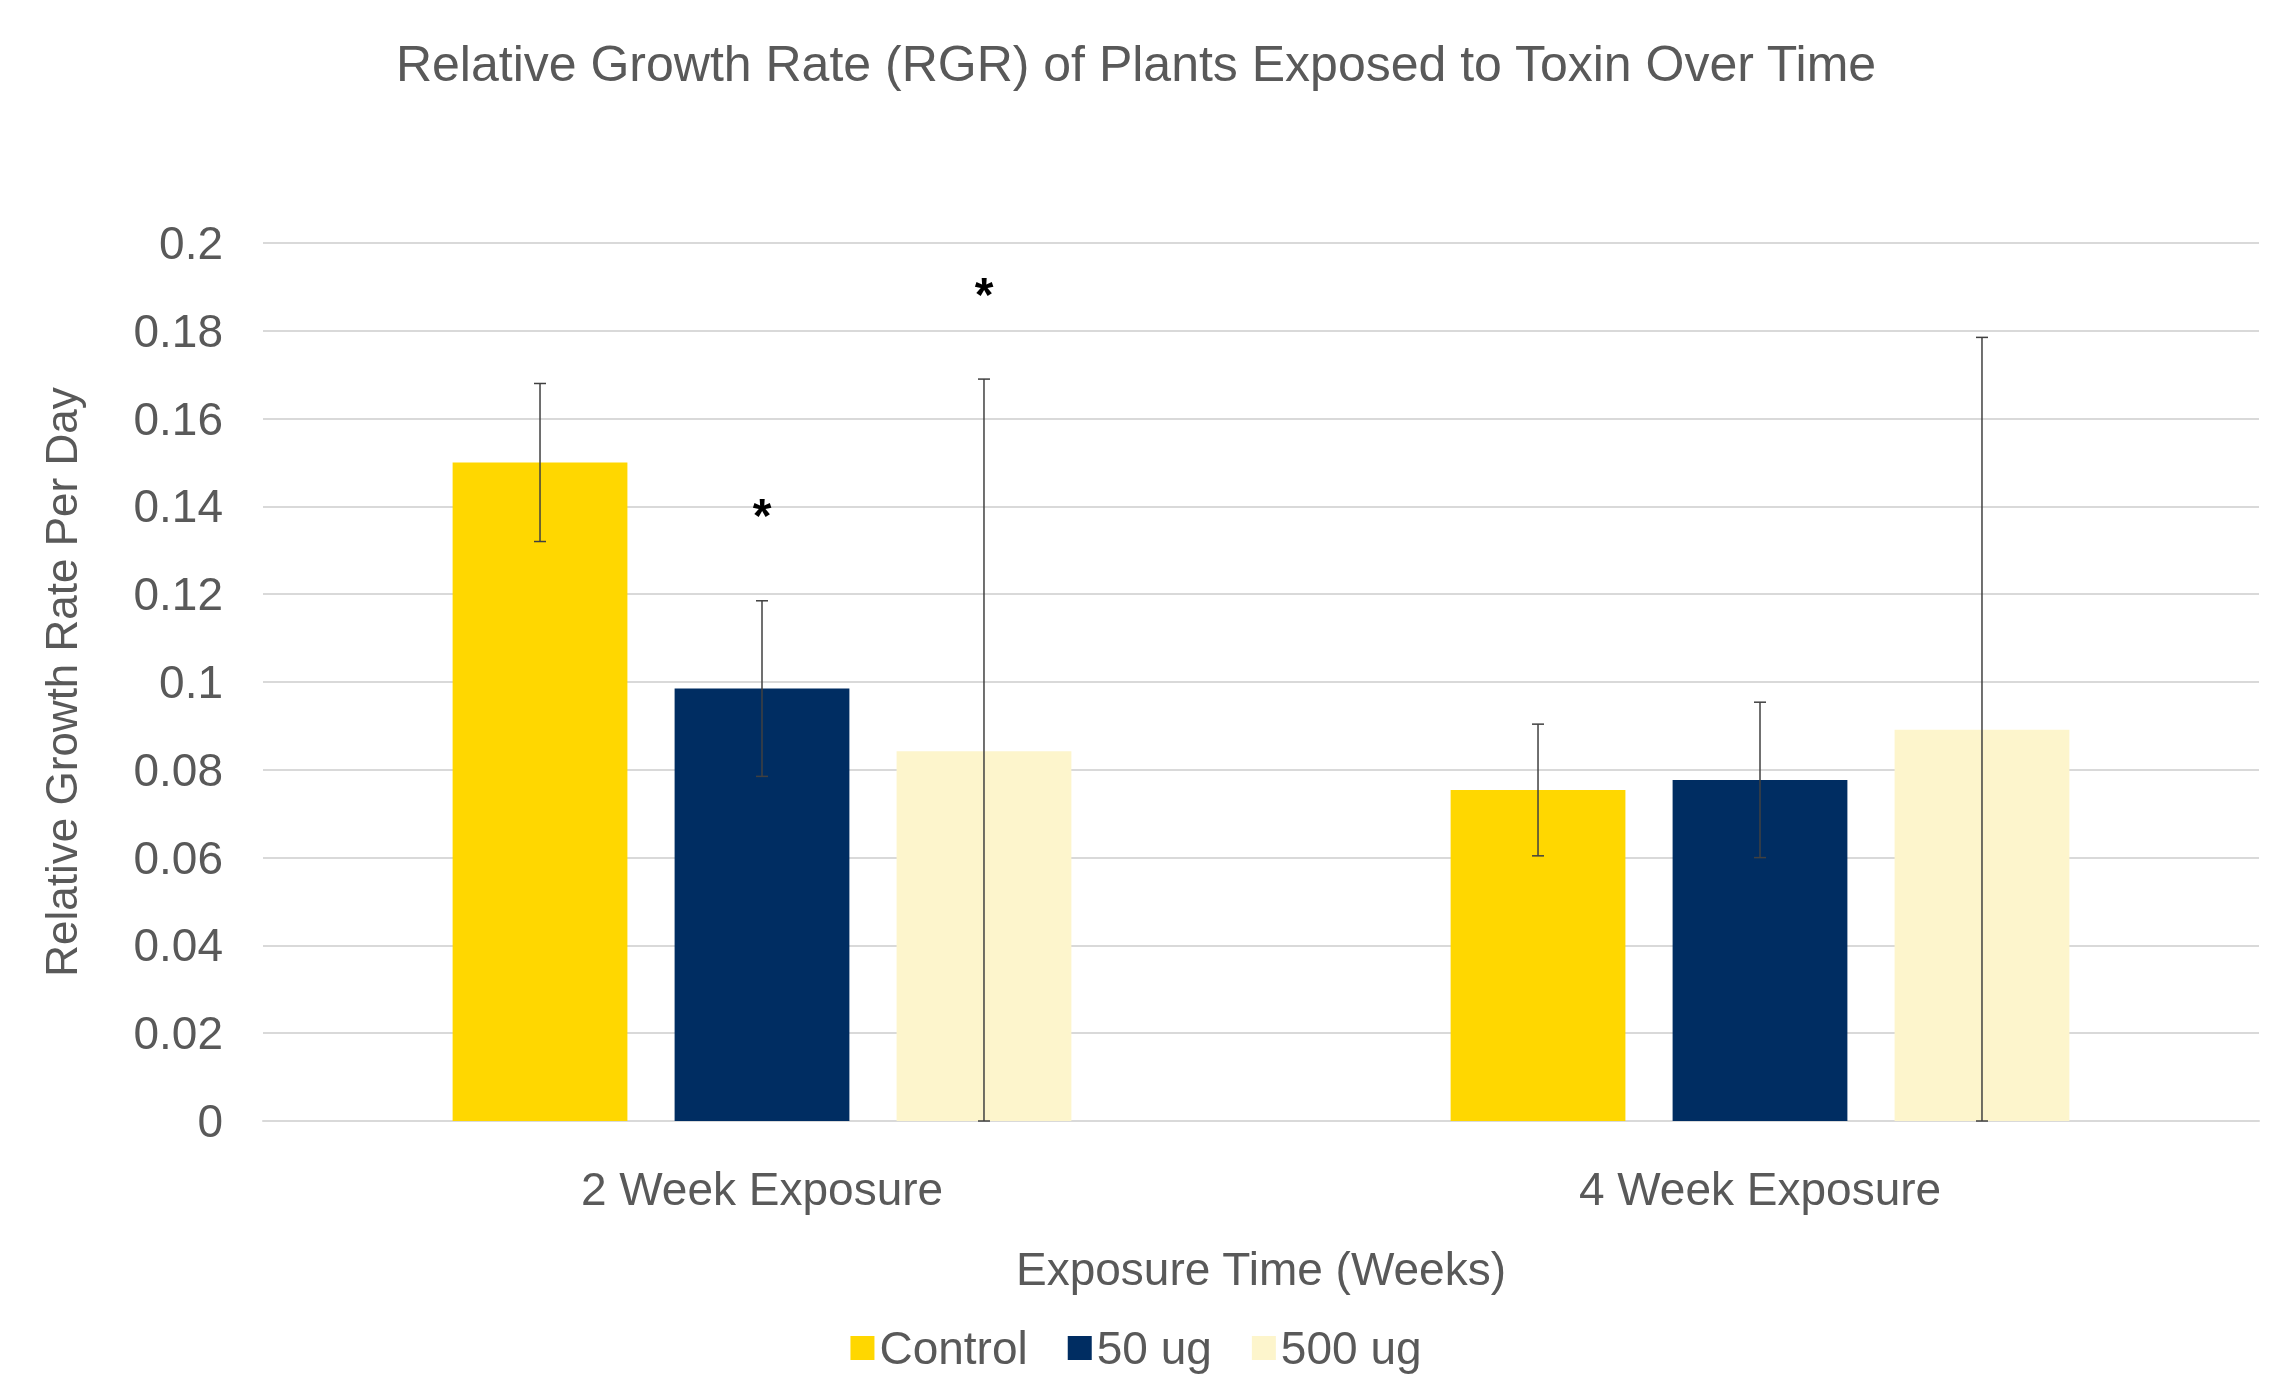  What do you see at coordinates (178, 945) in the screenshot?
I see `y-tick-label: 0.04` at bounding box center [178, 945].